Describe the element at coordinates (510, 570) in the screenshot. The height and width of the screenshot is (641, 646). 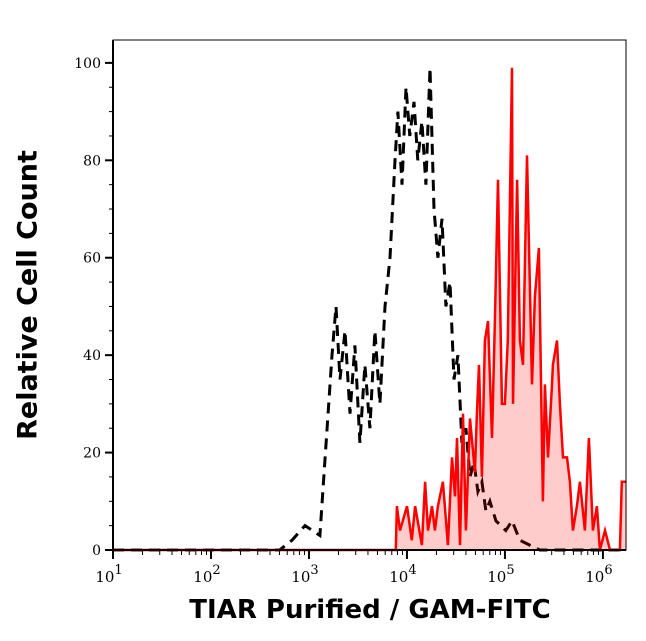
I see `x-tick-exponent: 5` at that location.